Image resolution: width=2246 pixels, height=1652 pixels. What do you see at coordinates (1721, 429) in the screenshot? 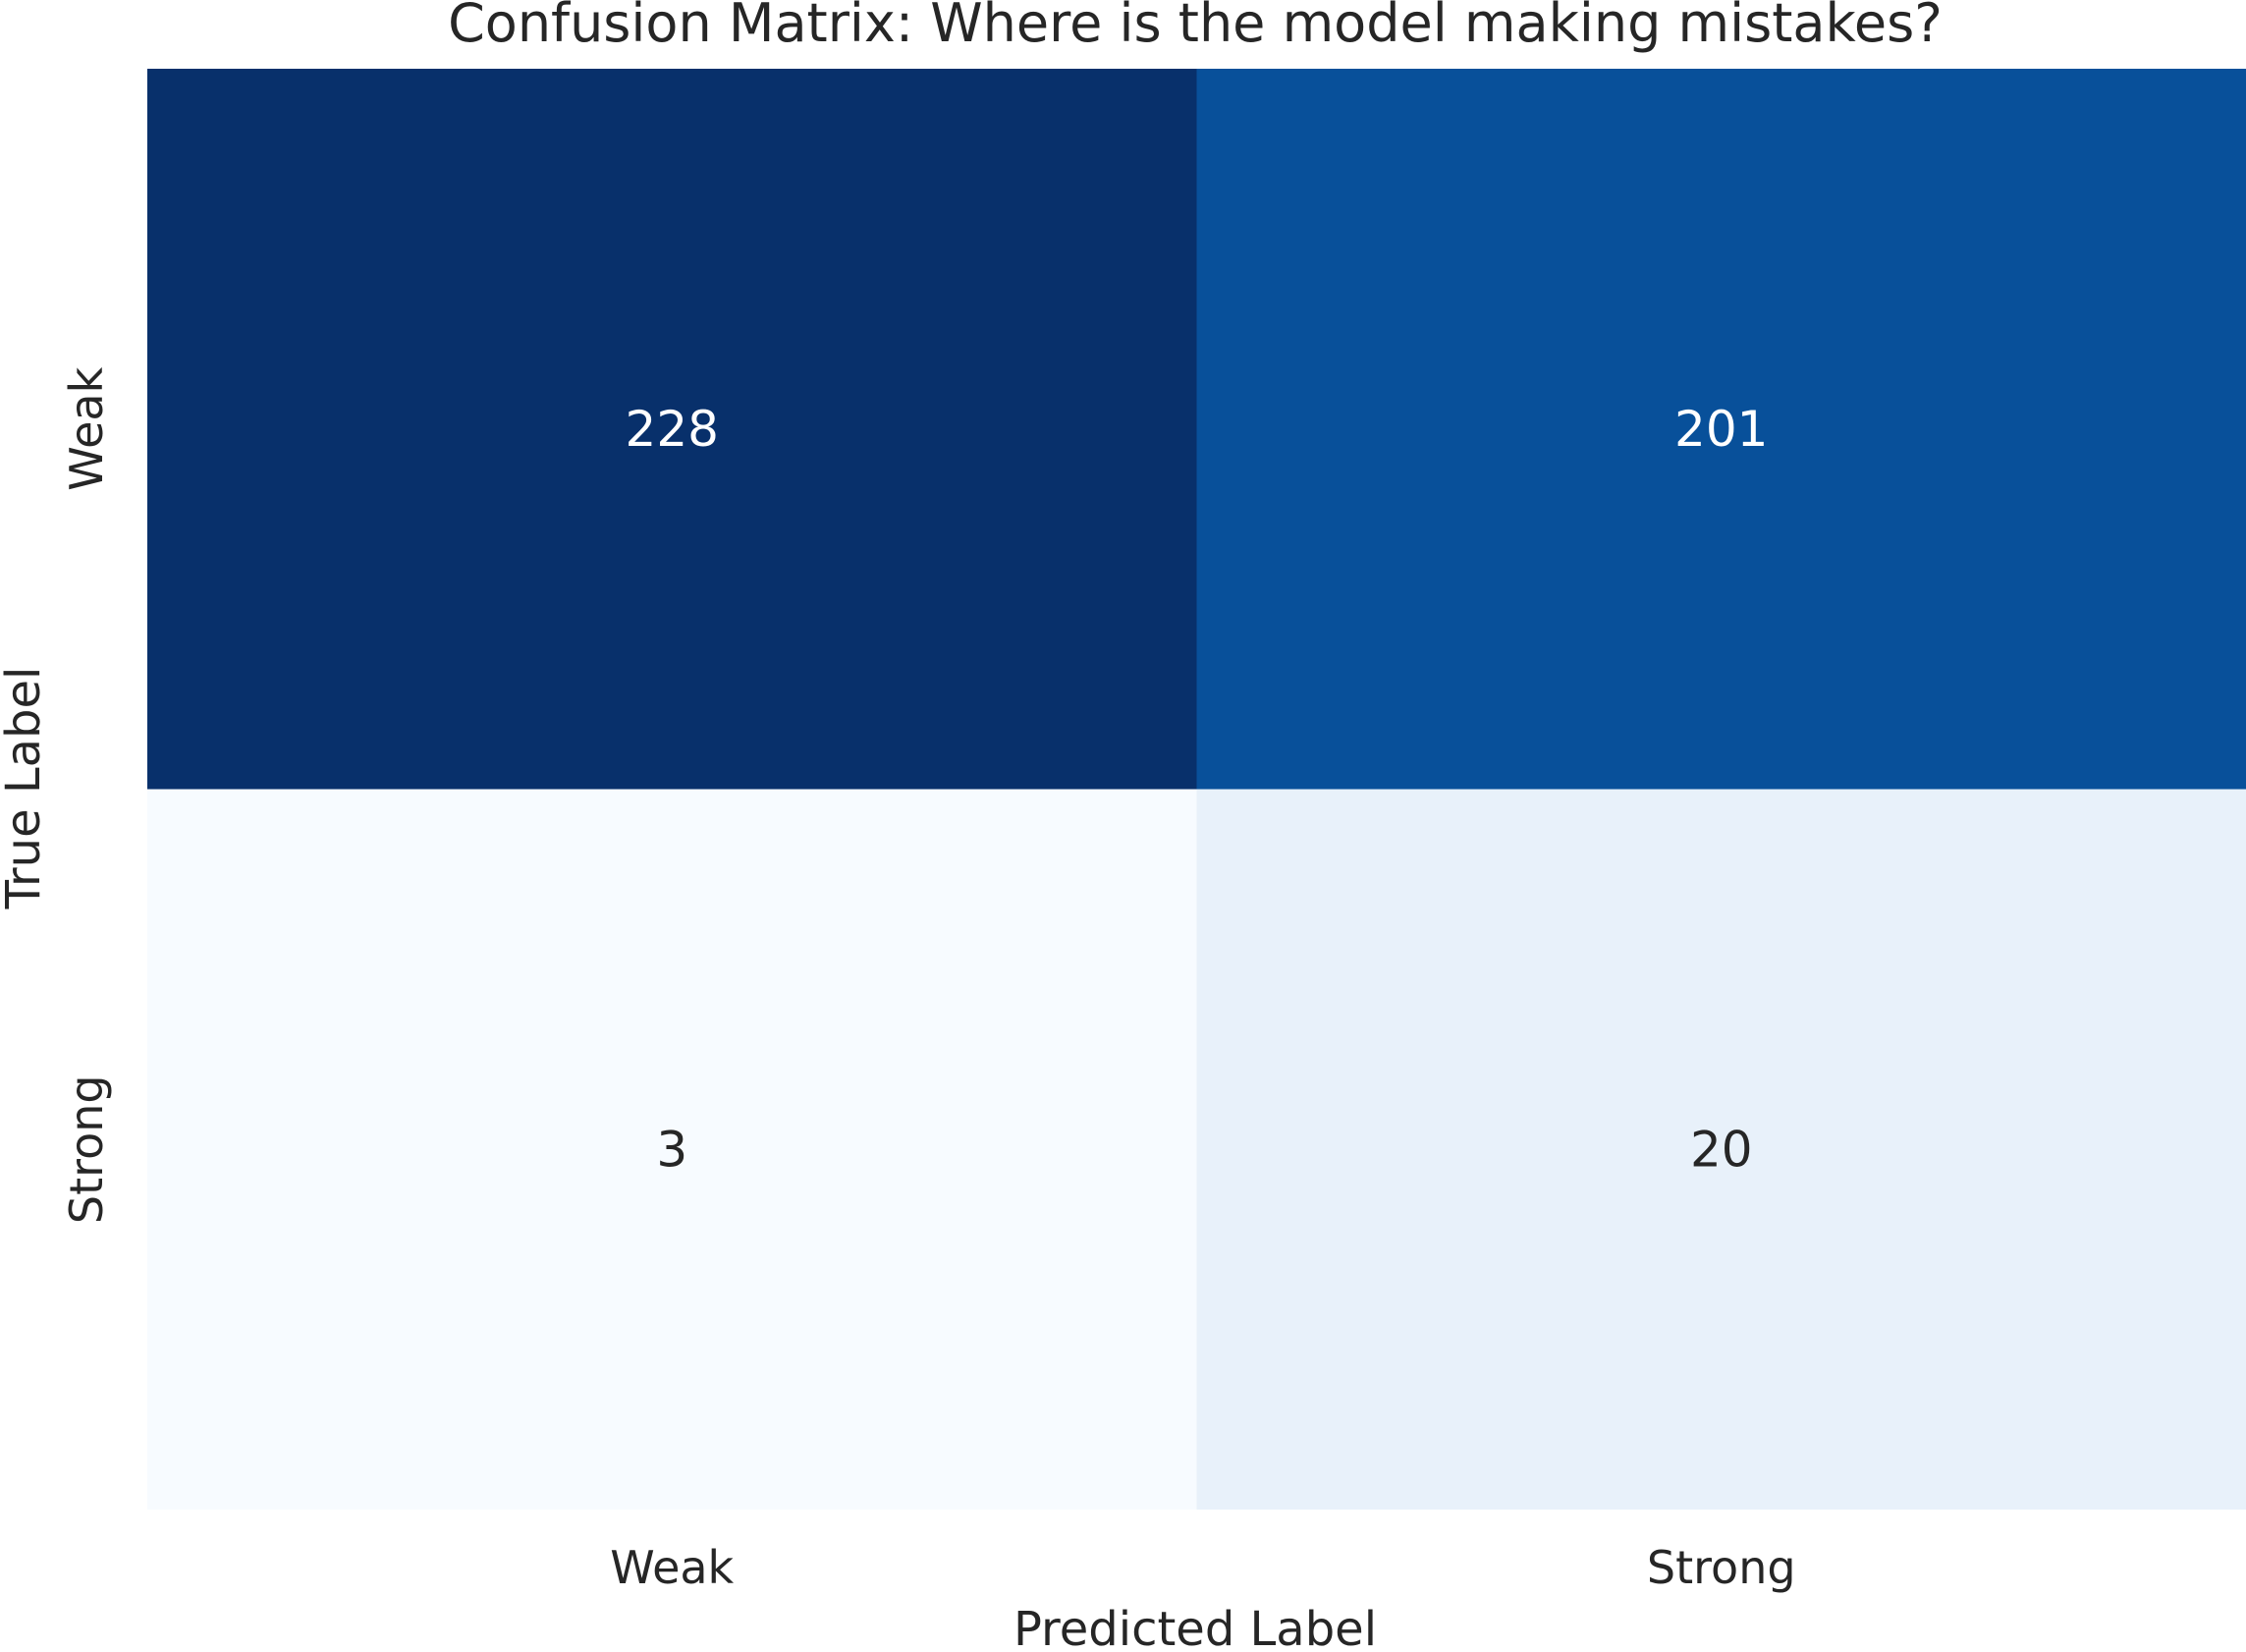
I see `cell-value-weak-strong: 201` at bounding box center [1721, 429].